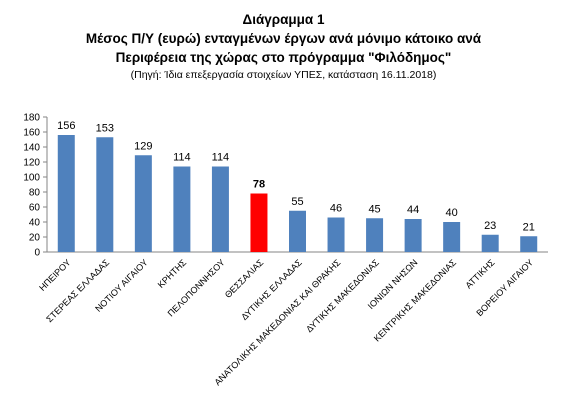 The image size is (567, 407). Describe the element at coordinates (35, 208) in the screenshot. I see `y-tick-label: 60` at that location.